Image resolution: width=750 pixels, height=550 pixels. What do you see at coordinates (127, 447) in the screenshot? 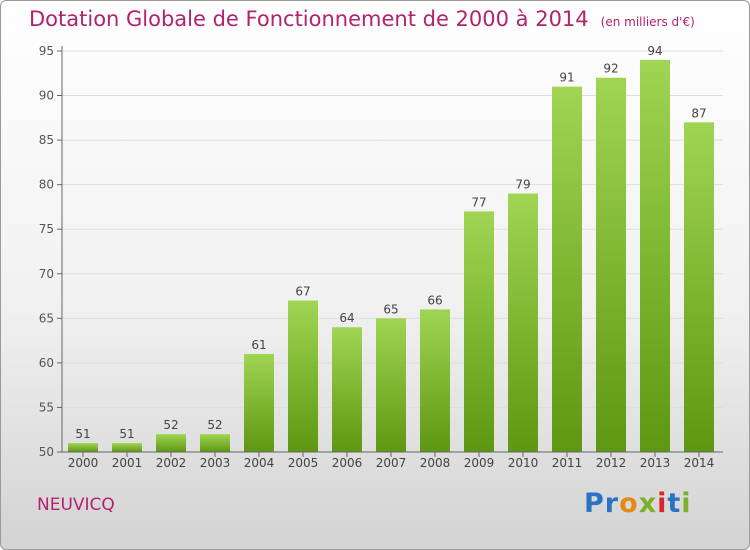
I see `bar-2001` at bounding box center [127, 447].